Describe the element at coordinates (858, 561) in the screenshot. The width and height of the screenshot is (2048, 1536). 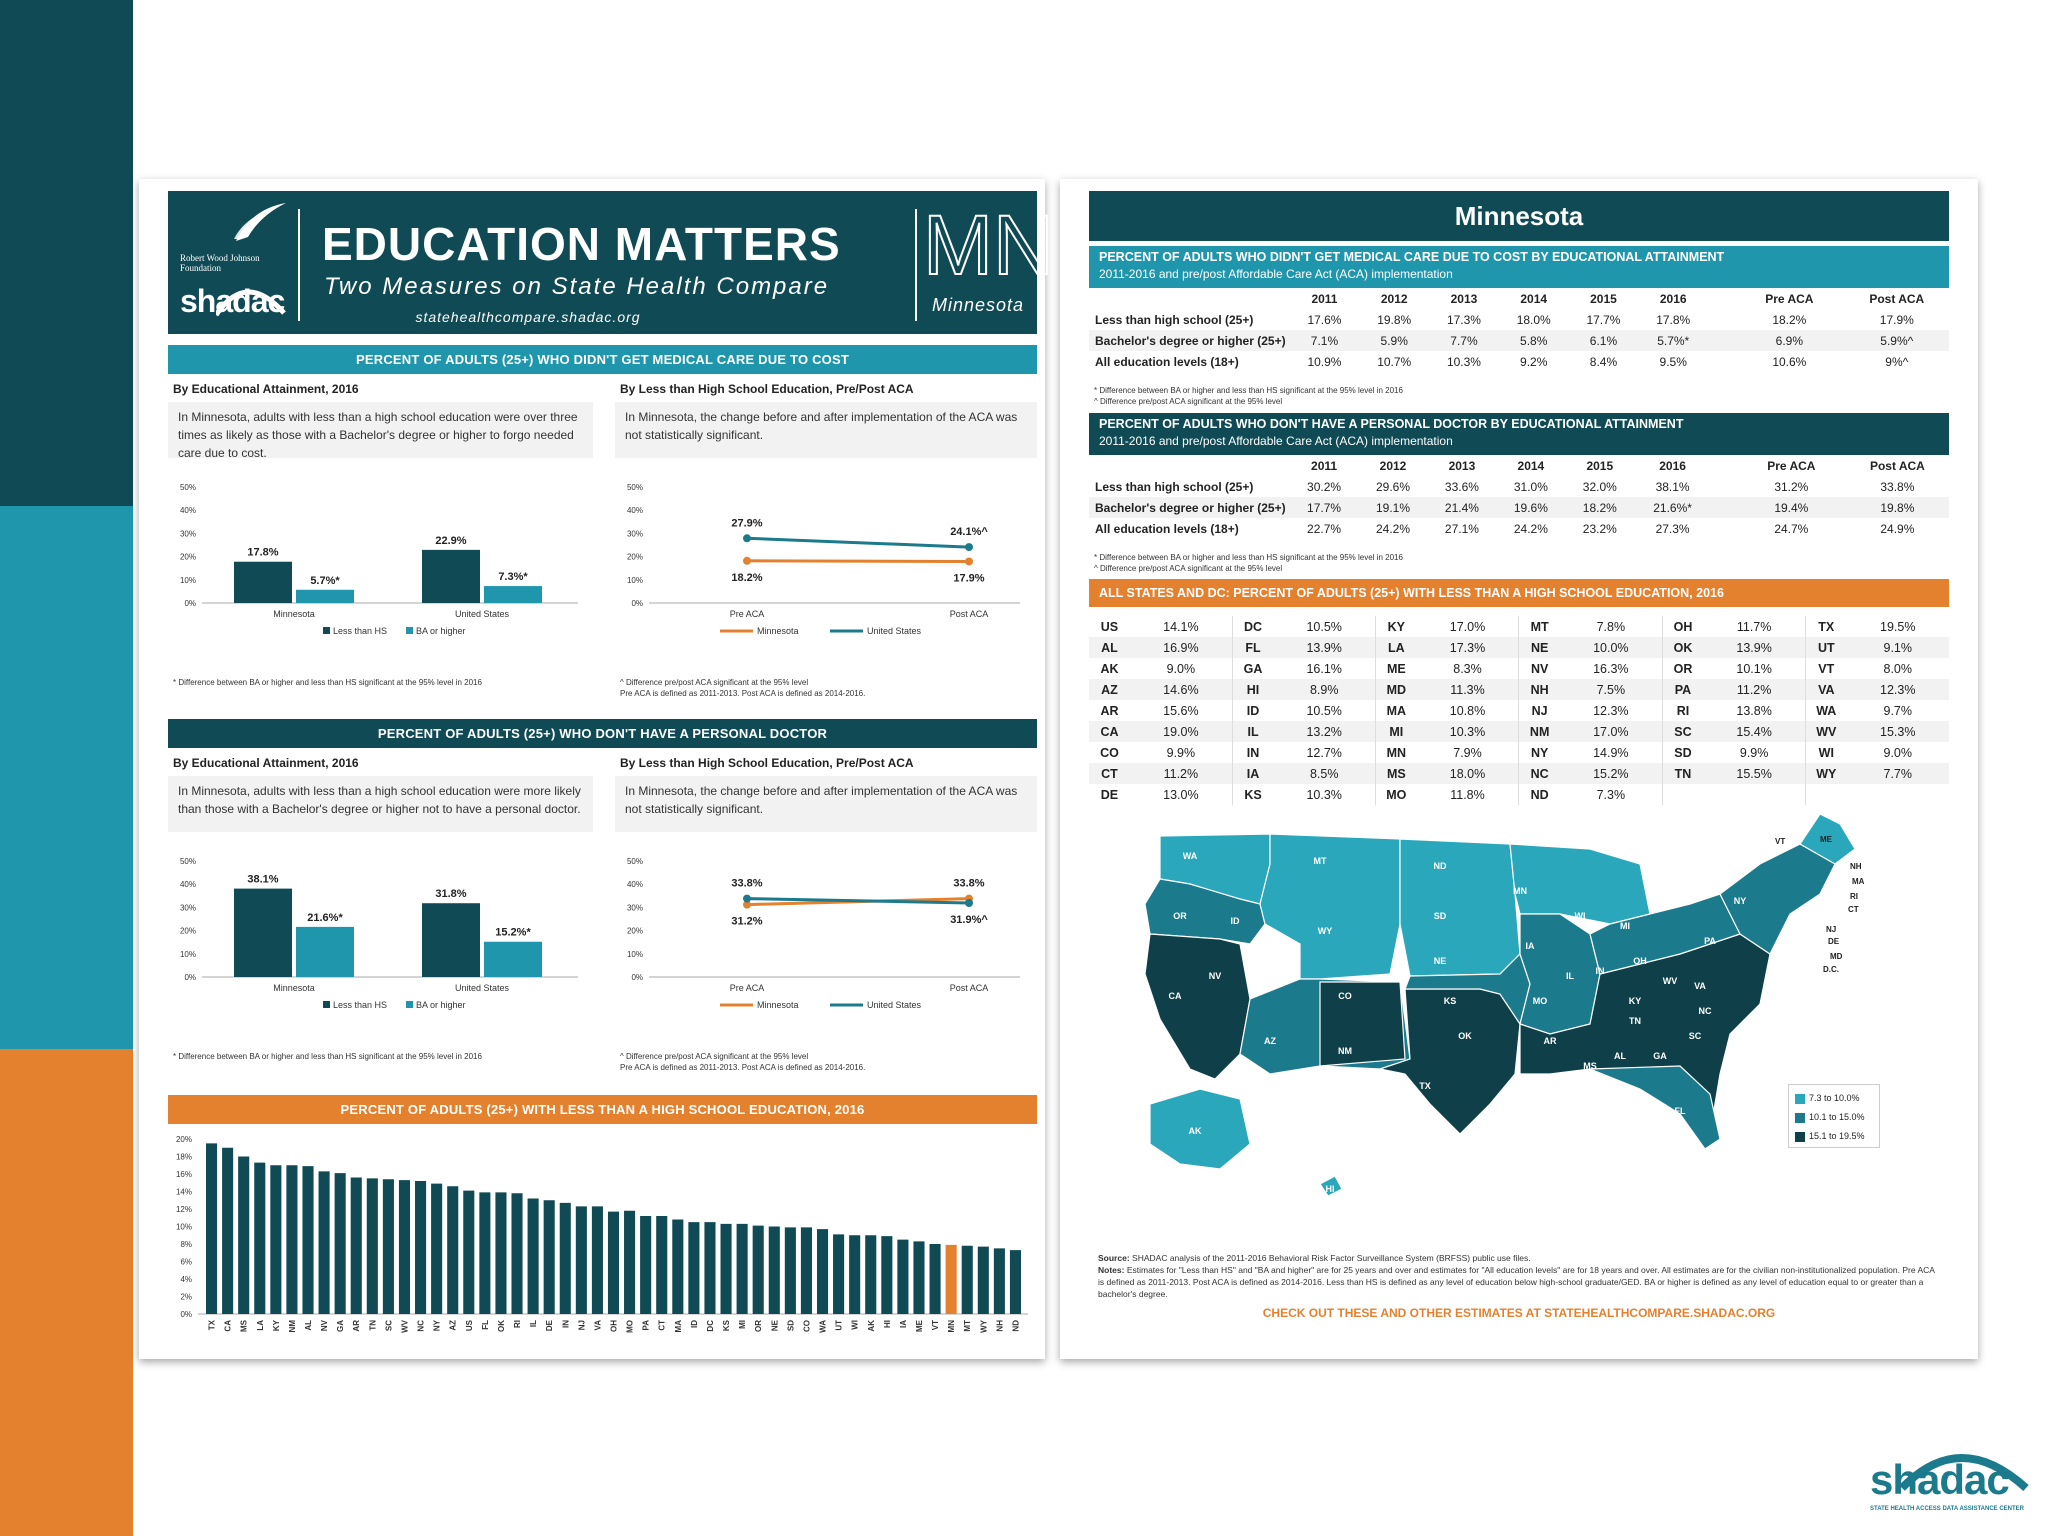
I see `line-minnesota` at that location.